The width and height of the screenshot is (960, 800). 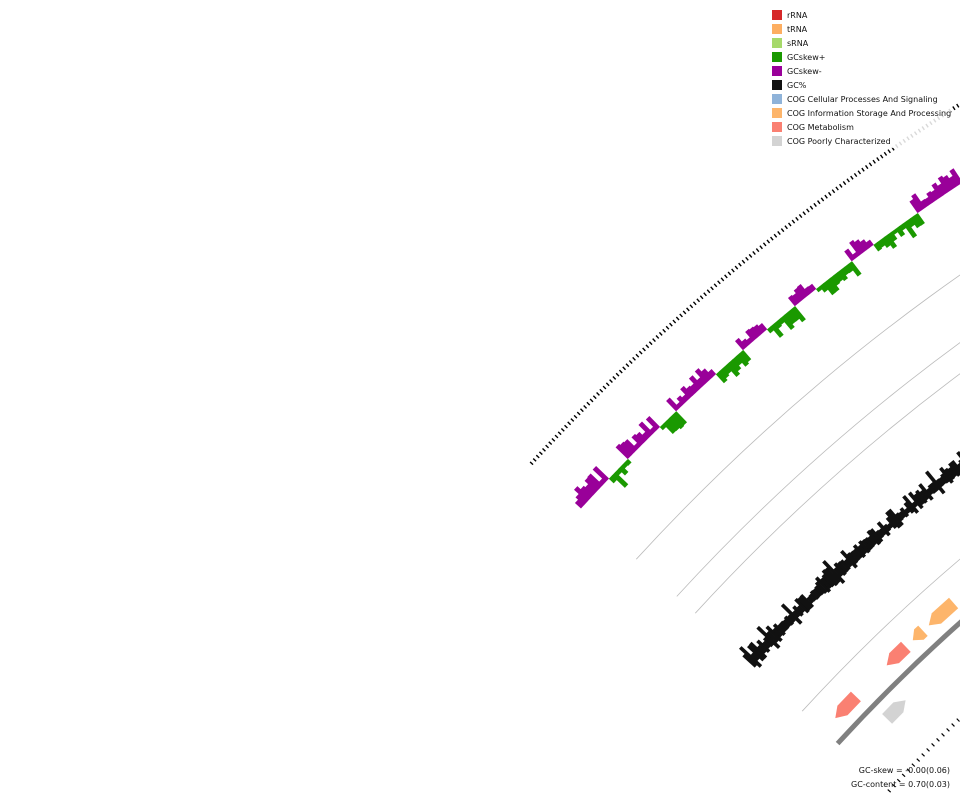 What do you see at coordinates (861, 141) in the screenshot?
I see `legend-item: COG Poorly Characterized` at bounding box center [861, 141].